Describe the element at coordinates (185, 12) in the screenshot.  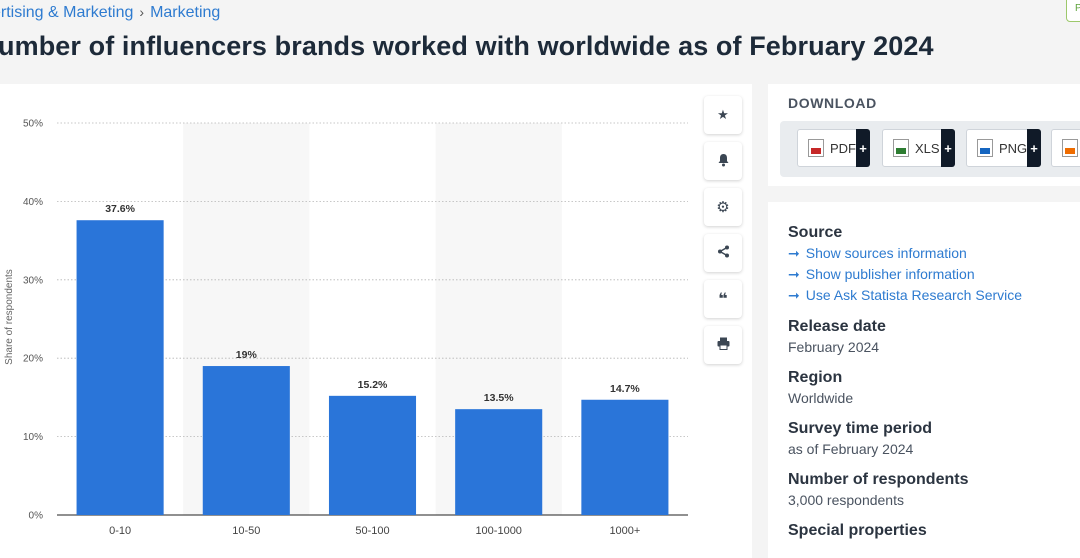
I see `breadcrumb-item-marketing: Marketing` at that location.